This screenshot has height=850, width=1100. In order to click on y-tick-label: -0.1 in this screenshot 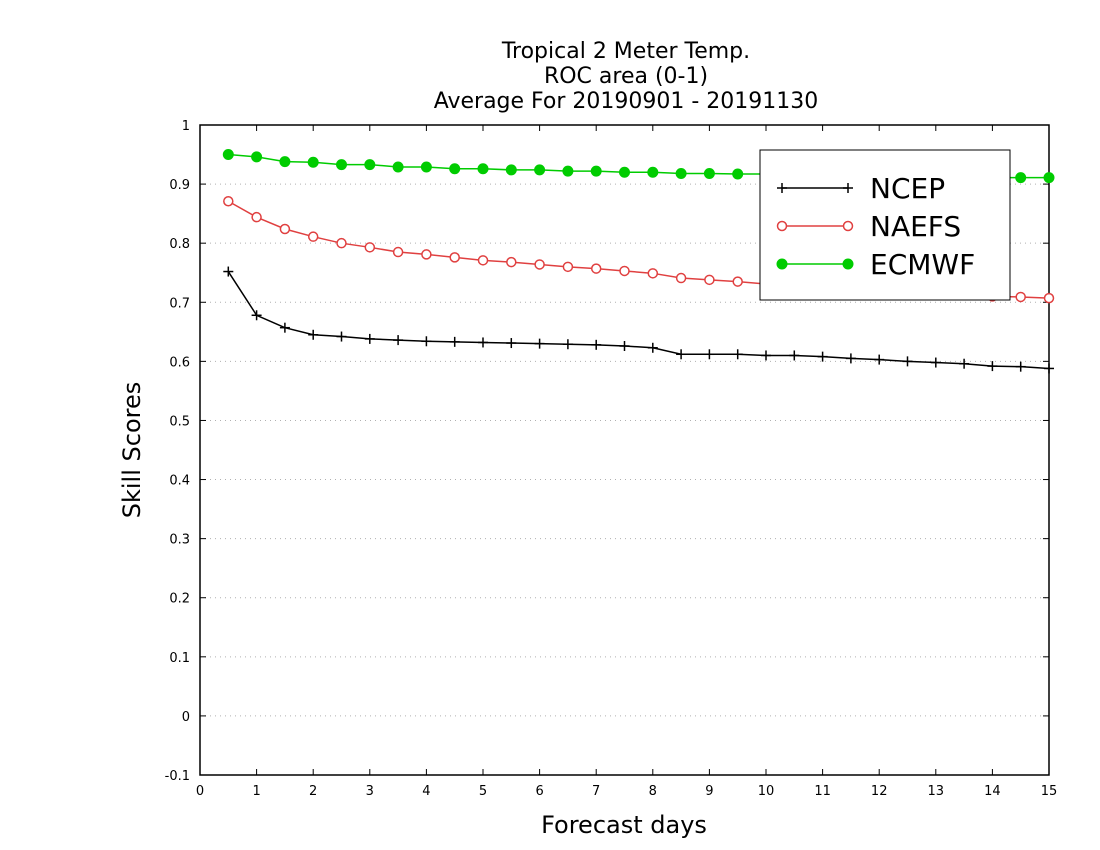, I will do `click(177, 776)`.